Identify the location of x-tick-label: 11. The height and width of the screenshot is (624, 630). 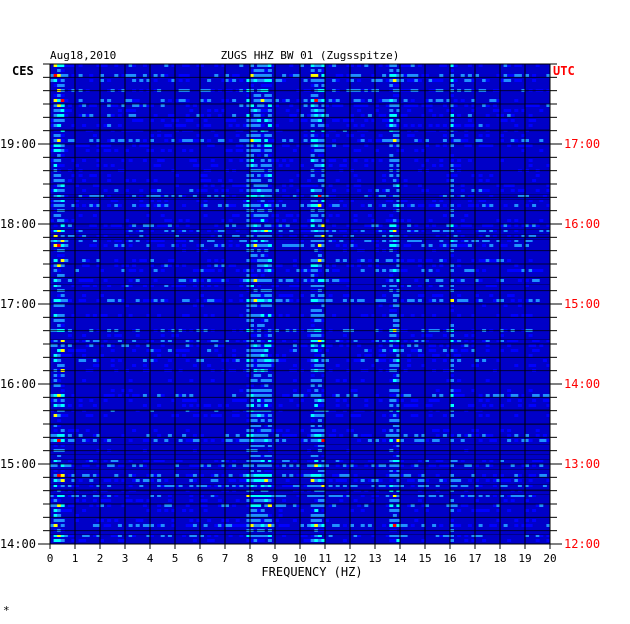
(324, 558).